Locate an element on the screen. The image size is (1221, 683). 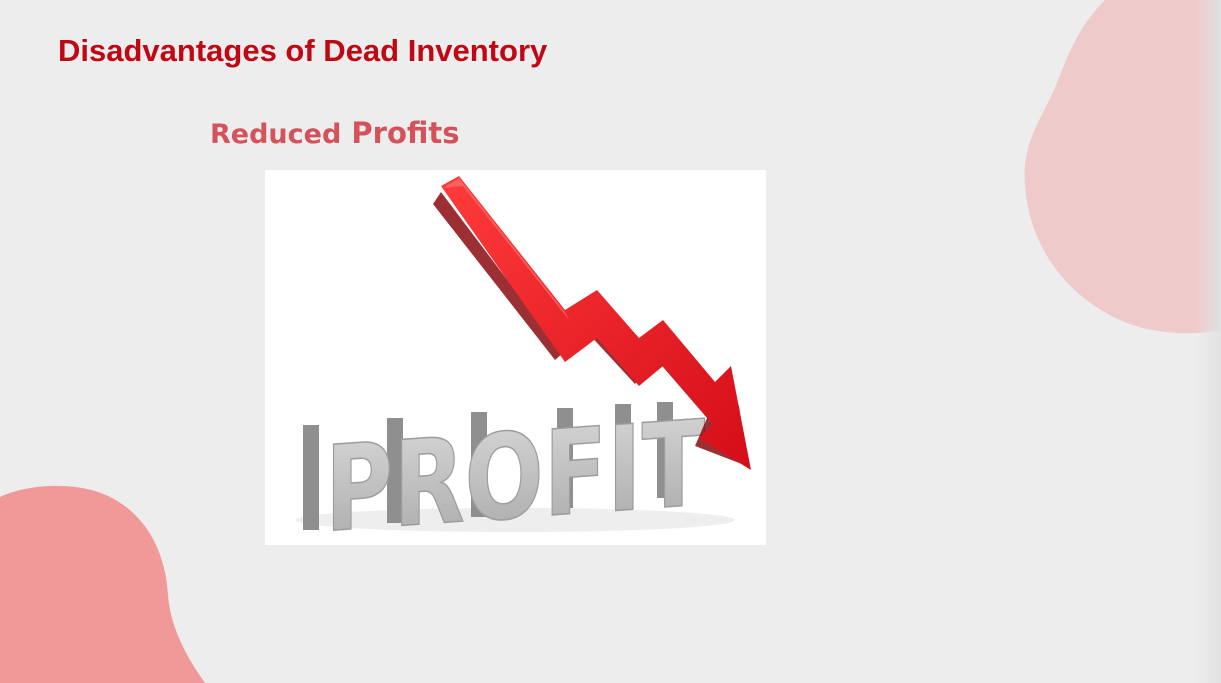
slide-subtitle: Reduced Profits is located at coordinates (335, 133).